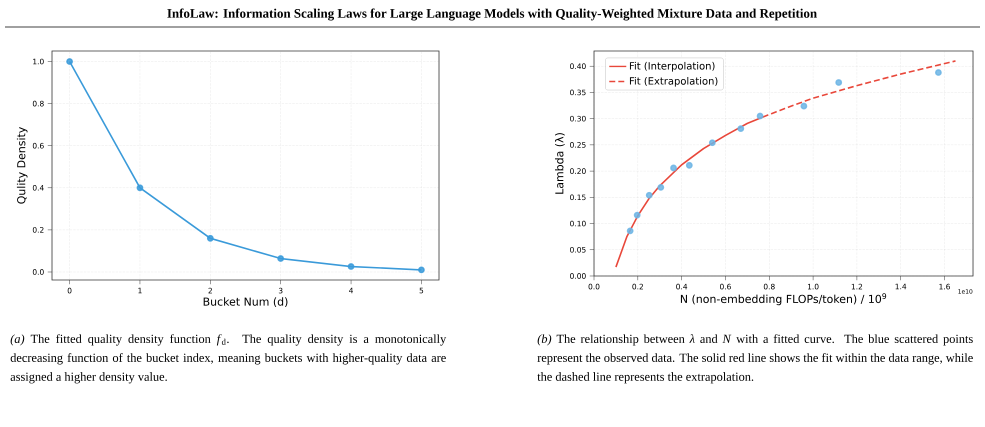 This screenshot has height=427, width=985. I want to click on text: InfoLaw: Information Scaling Laws for Large Language Models with Quality-Weighted Mixture Data and Repetition, so click(492, 14).